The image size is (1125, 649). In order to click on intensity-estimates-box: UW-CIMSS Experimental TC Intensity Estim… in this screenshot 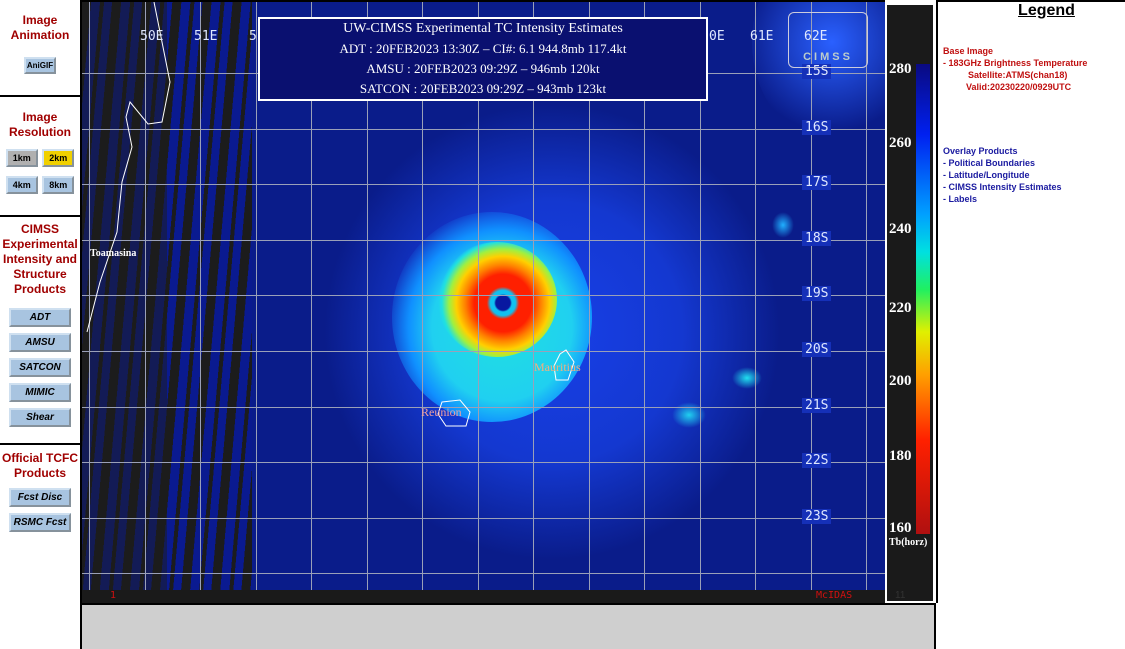, I will do `click(483, 59)`.